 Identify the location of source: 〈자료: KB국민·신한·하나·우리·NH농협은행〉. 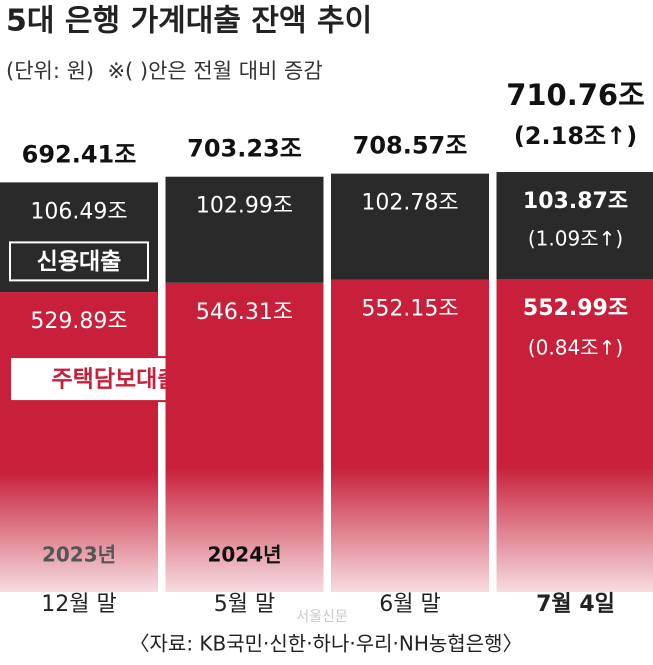
(326, 644).